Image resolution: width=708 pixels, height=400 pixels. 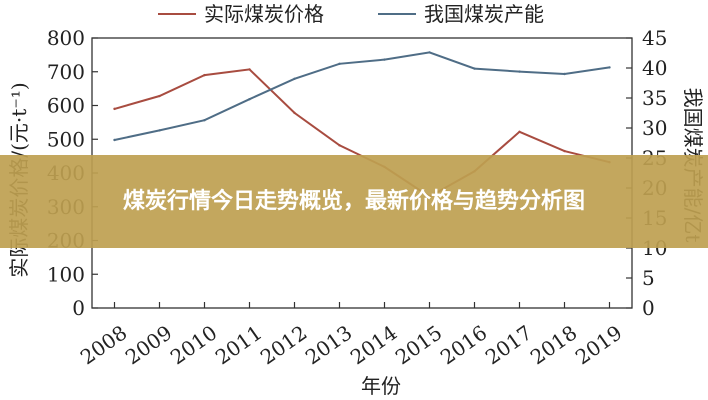 I want to click on y-left-tick-label: 100, so click(x=66, y=274).